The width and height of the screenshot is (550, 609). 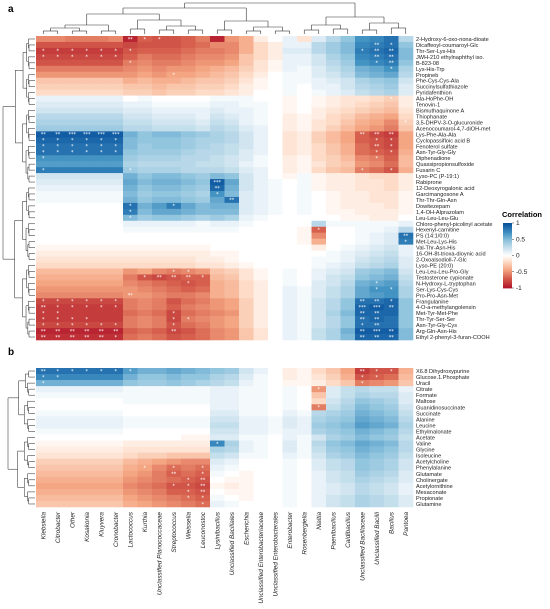 What do you see at coordinates (433, 432) in the screenshot?
I see `row-label: Ethylmalonate` at bounding box center [433, 432].